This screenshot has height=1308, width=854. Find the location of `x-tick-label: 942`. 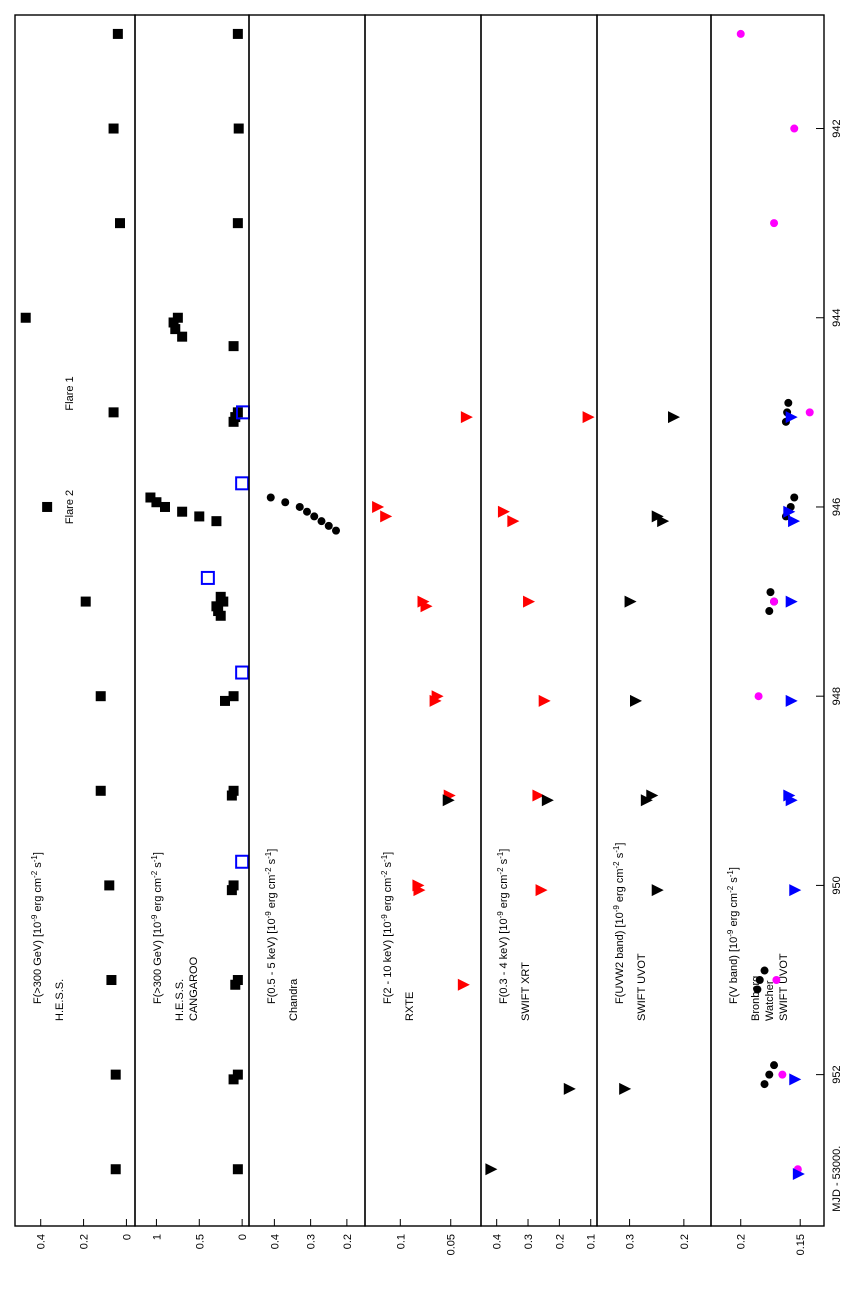

x-tick-label: 942 is located at coordinates (837, 128).